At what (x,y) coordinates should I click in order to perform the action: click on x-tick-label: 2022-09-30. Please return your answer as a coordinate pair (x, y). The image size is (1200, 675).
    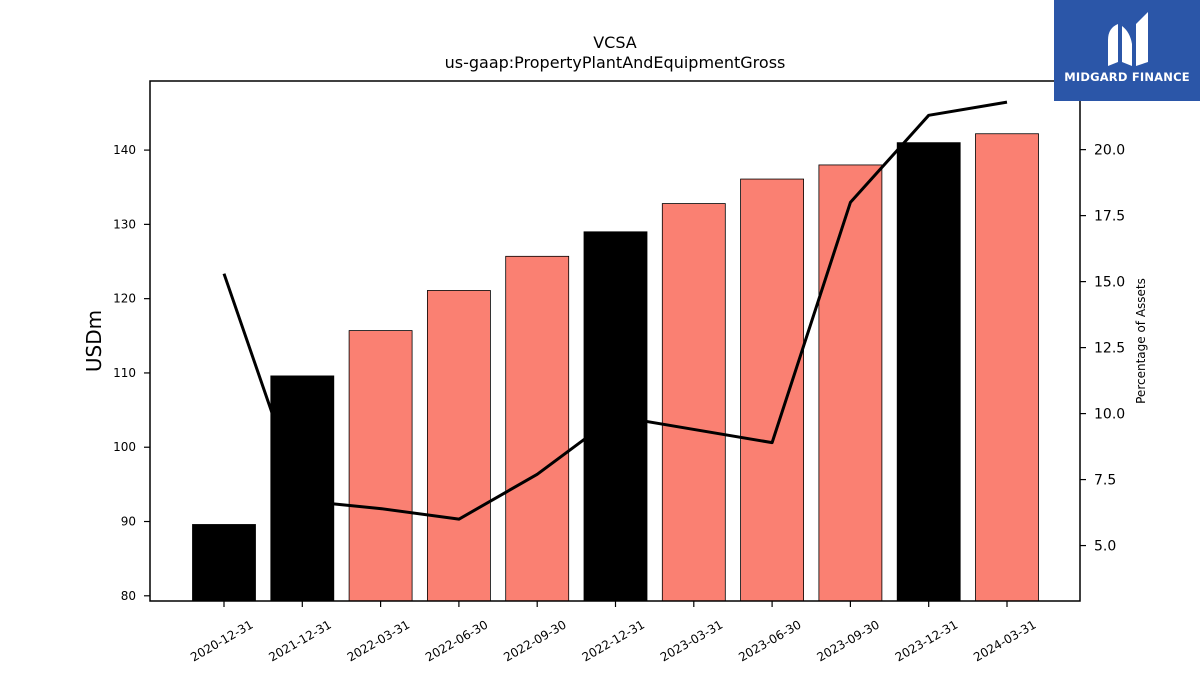
    Looking at the image, I should click on (534, 640).